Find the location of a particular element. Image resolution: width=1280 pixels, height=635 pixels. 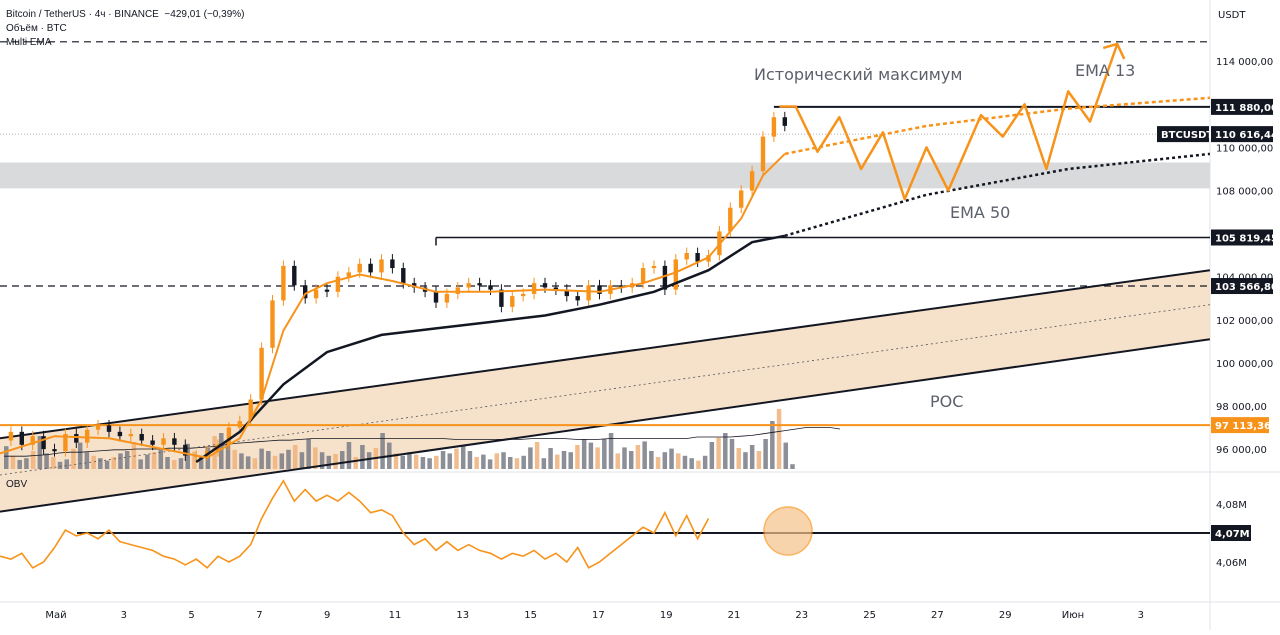

obv-line is located at coordinates (355, 524).